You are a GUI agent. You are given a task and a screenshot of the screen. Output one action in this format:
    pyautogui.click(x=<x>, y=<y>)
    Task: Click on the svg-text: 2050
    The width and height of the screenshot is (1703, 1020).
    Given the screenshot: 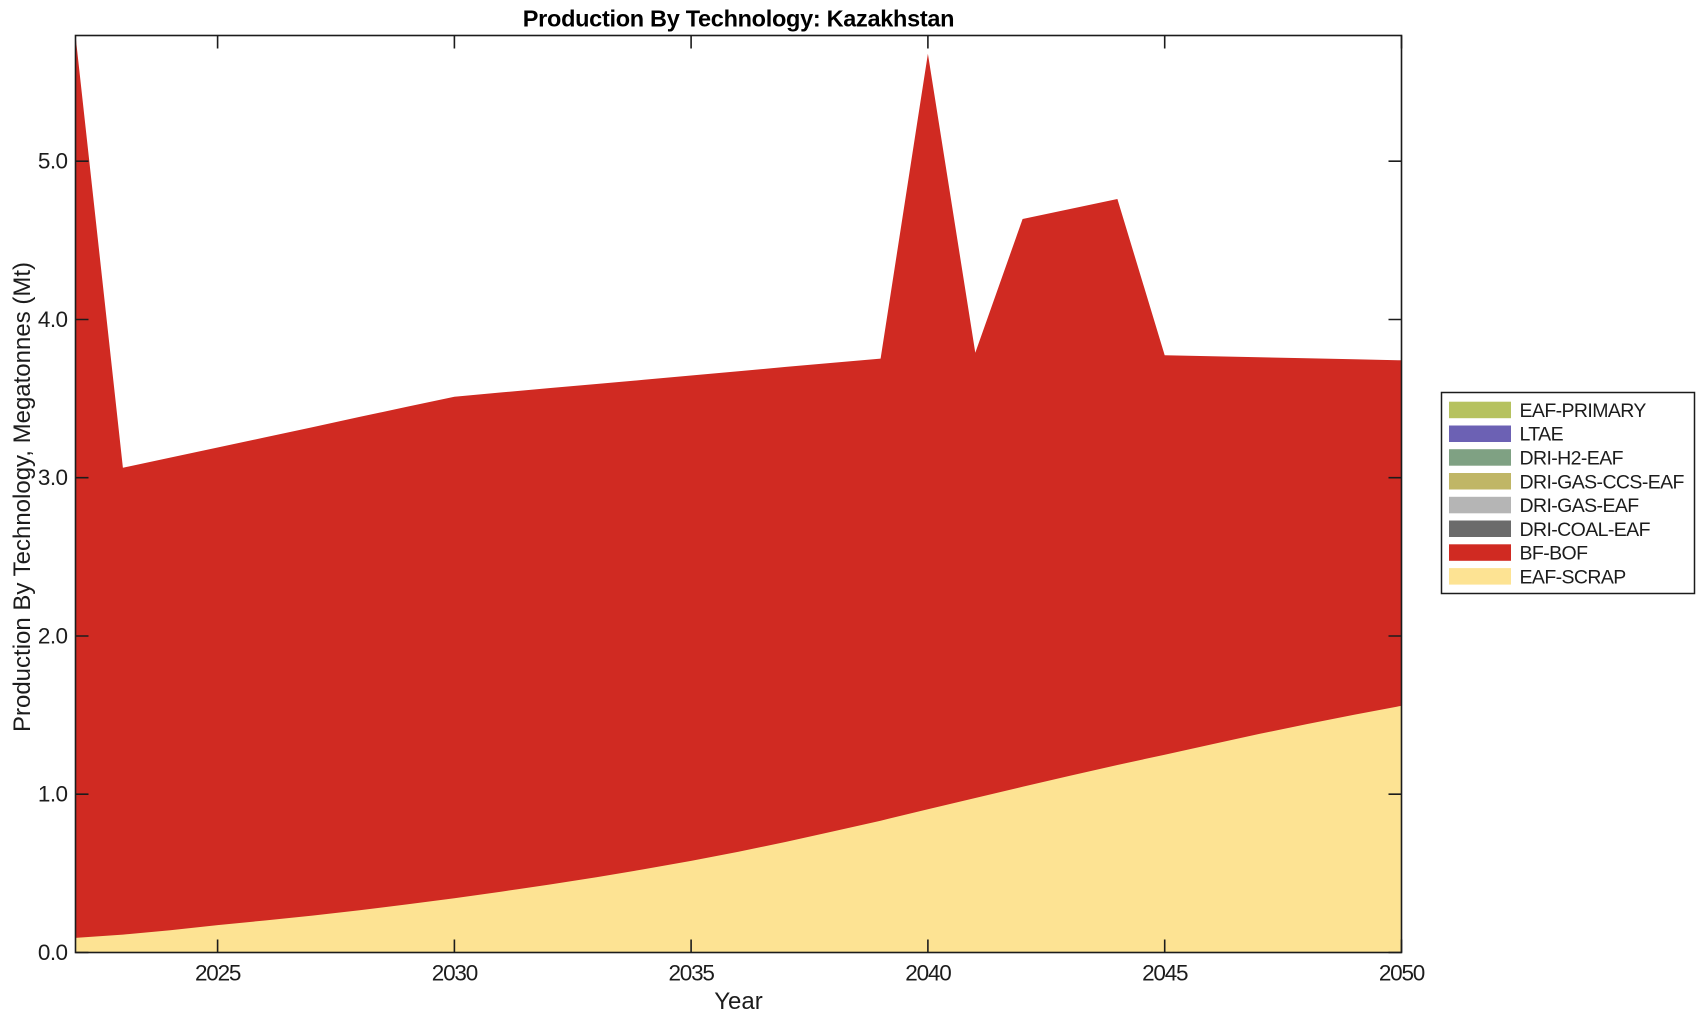 What is the action you would take?
    pyautogui.click(x=1402, y=973)
    